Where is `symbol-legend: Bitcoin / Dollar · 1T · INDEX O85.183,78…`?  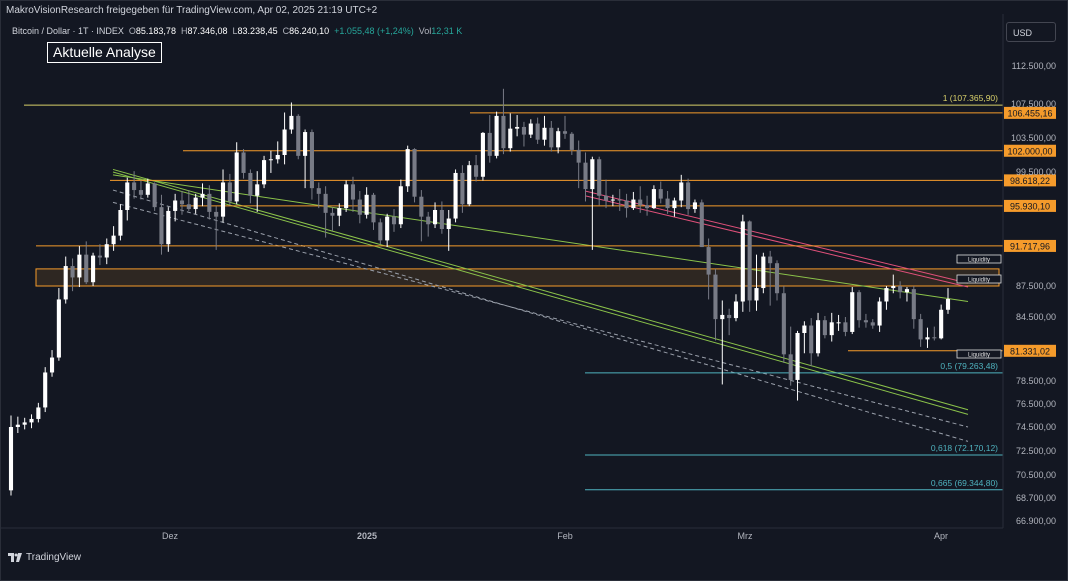 symbol-legend: Bitcoin / Dollar · 1T · INDEX O85.183,78… is located at coordinates (237, 31).